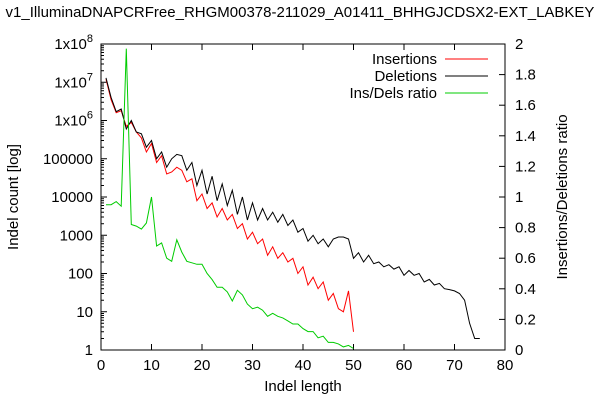 Image resolution: width=600 pixels, height=400 pixels. What do you see at coordinates (202, 365) in the screenshot?
I see `x-tick-label: 20` at bounding box center [202, 365].